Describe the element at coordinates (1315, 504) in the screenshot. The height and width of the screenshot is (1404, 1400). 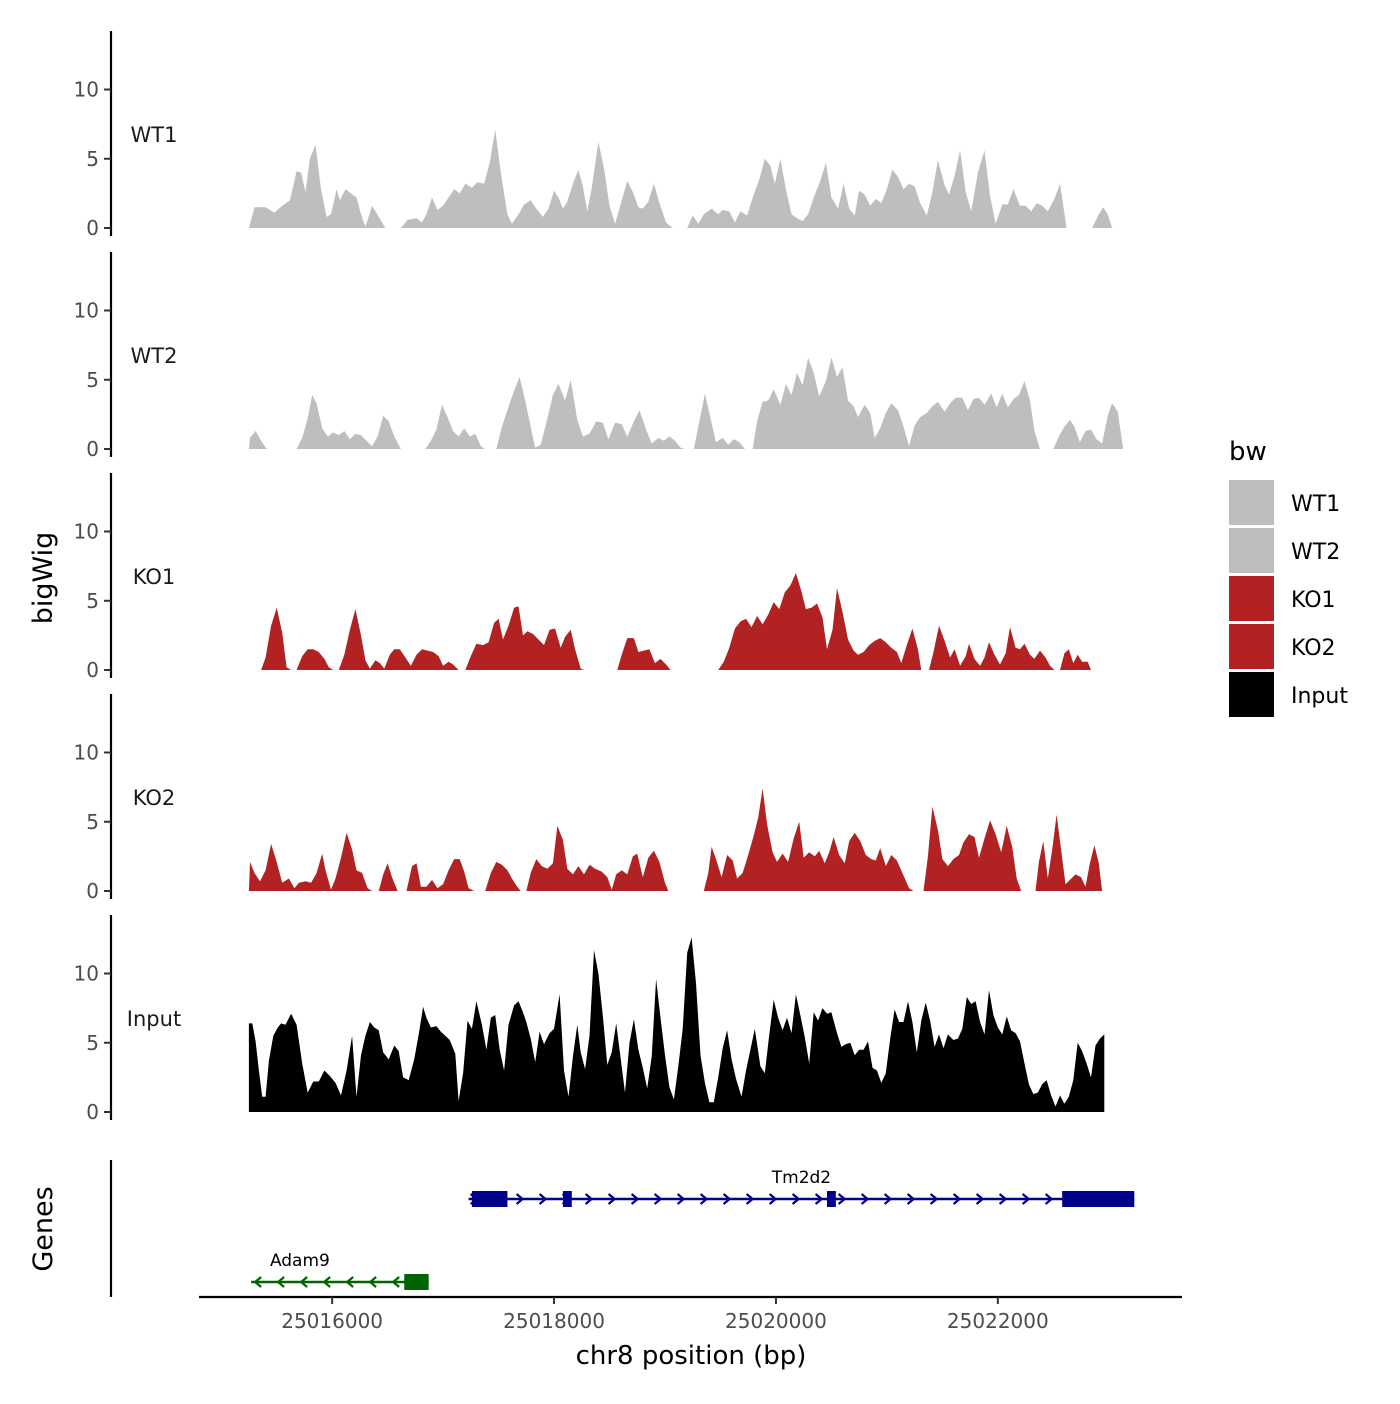
I see `legend-label-wt1: WT1` at that location.